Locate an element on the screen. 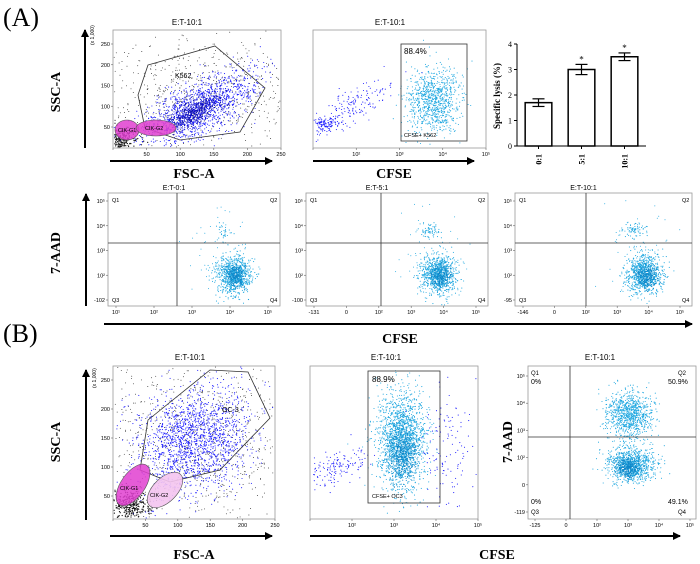  b-fsc-ssc-ticks: 50 100 150 200 250 250 200 150 100 50 is located at coordinates (190, 453).